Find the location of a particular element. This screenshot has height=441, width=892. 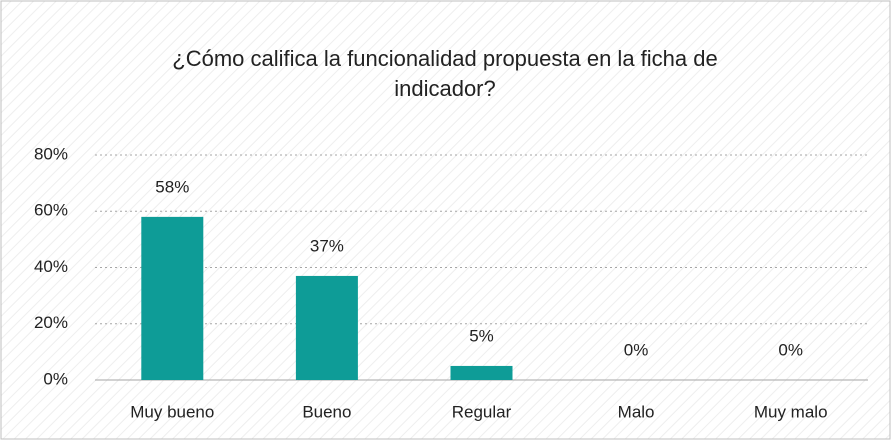

x-tick-label: Regular is located at coordinates (482, 411).